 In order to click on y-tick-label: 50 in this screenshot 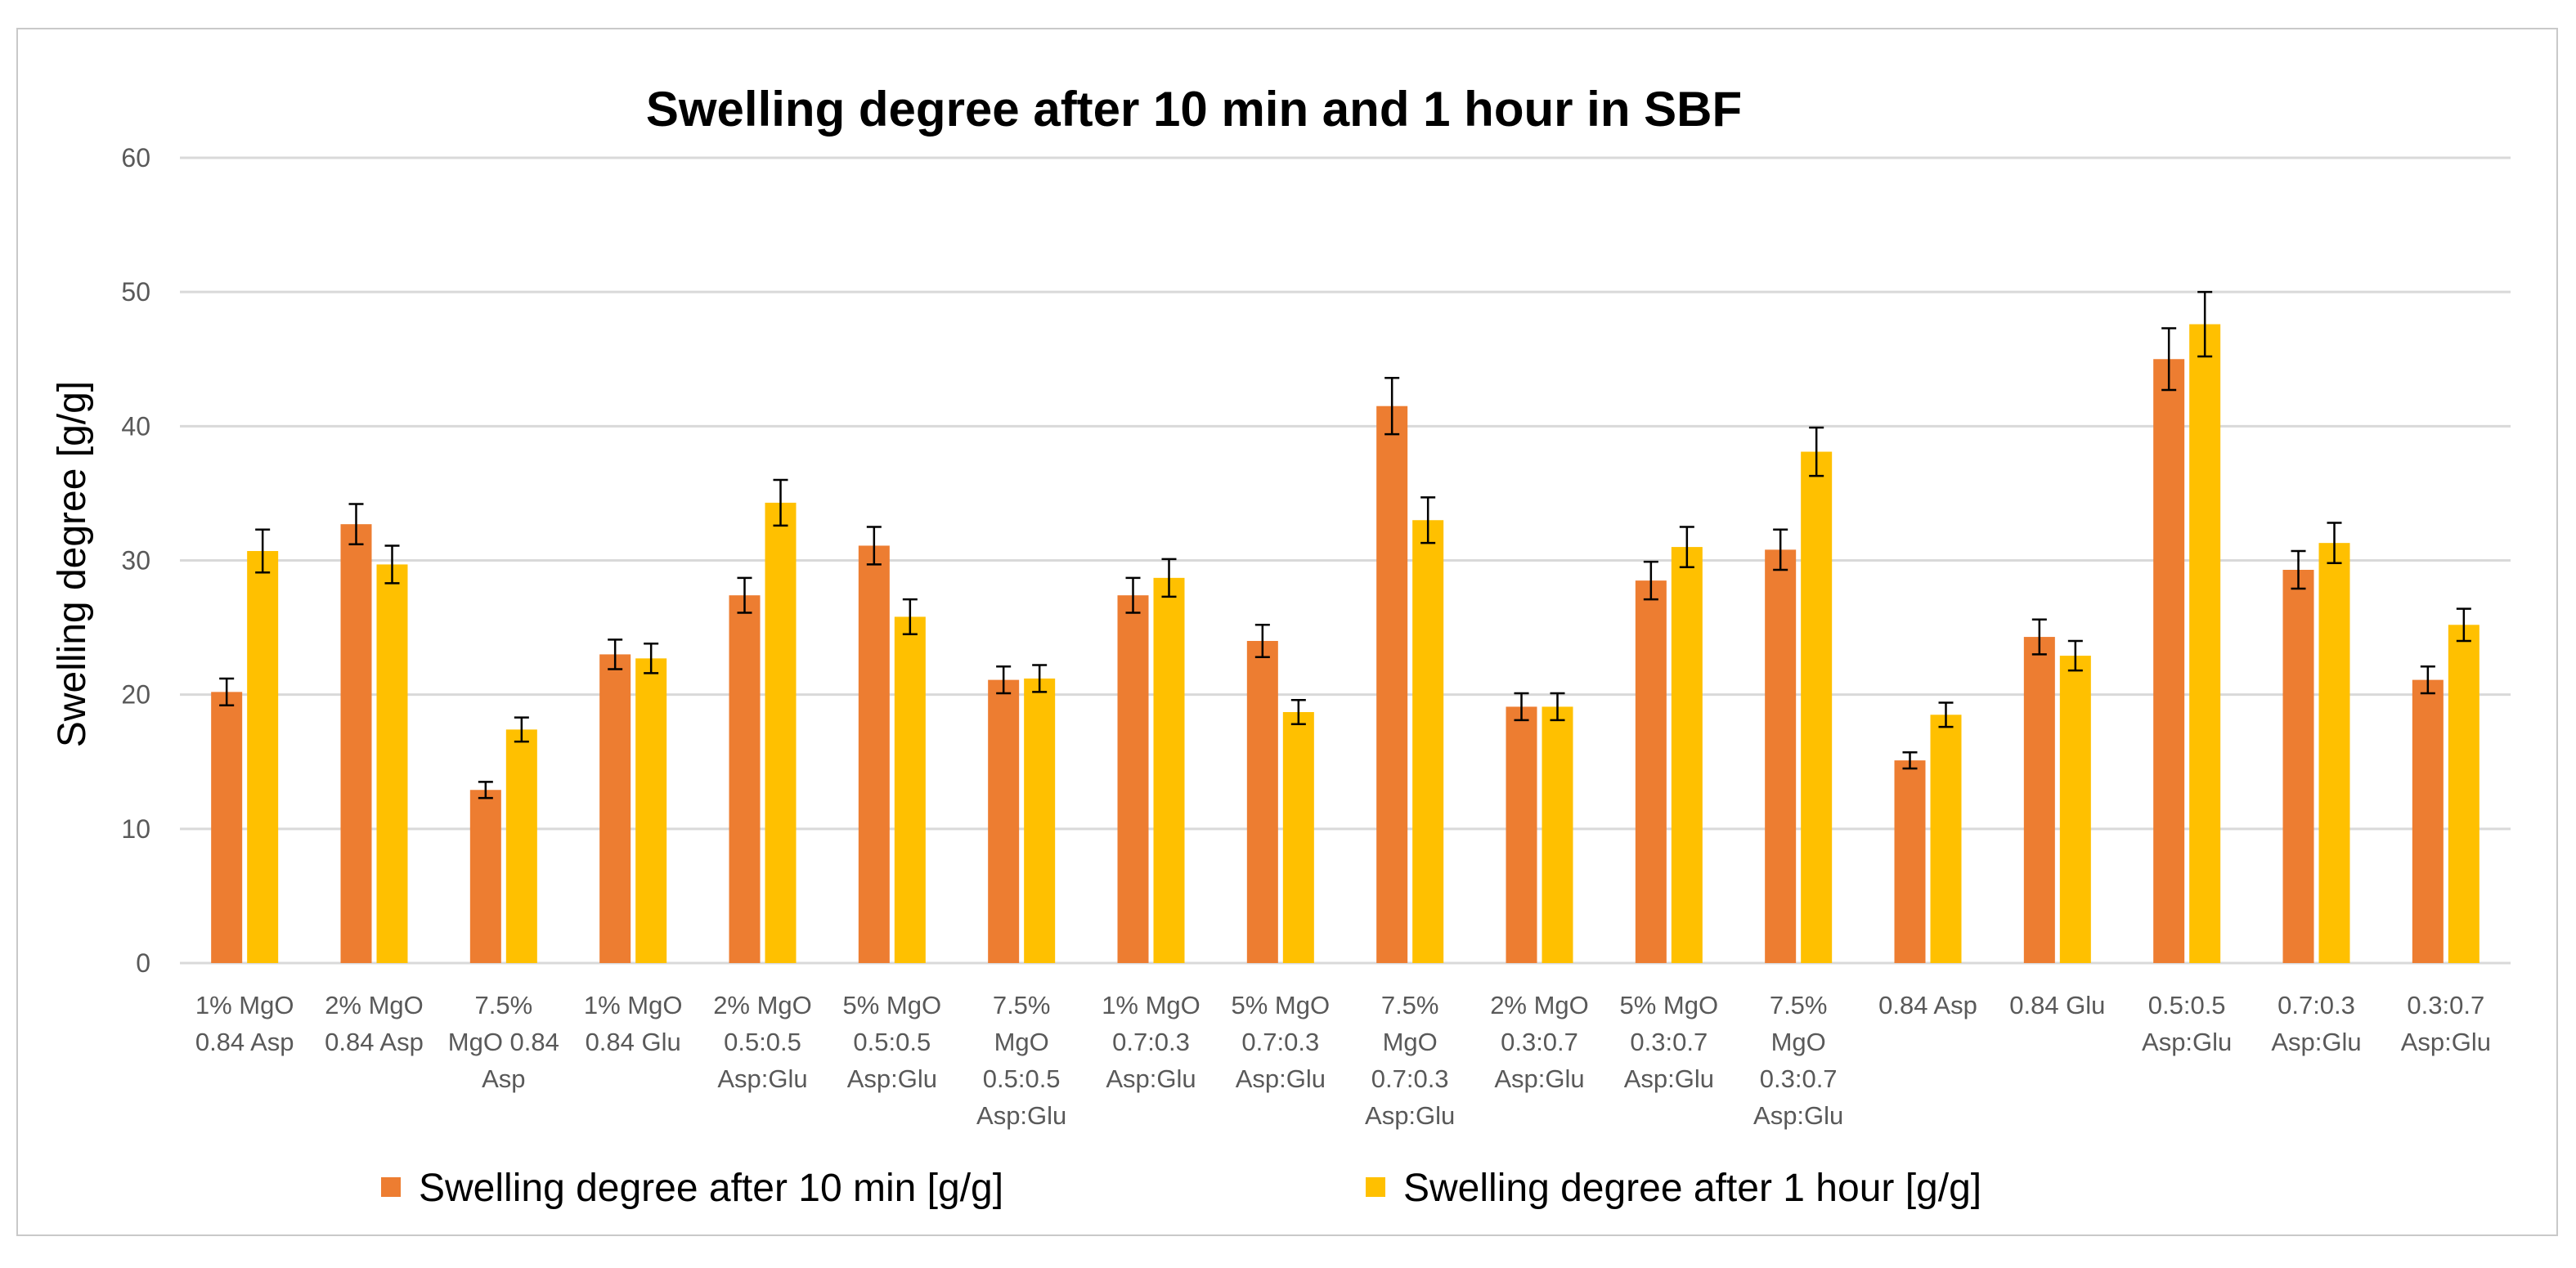, I will do `click(135, 292)`.